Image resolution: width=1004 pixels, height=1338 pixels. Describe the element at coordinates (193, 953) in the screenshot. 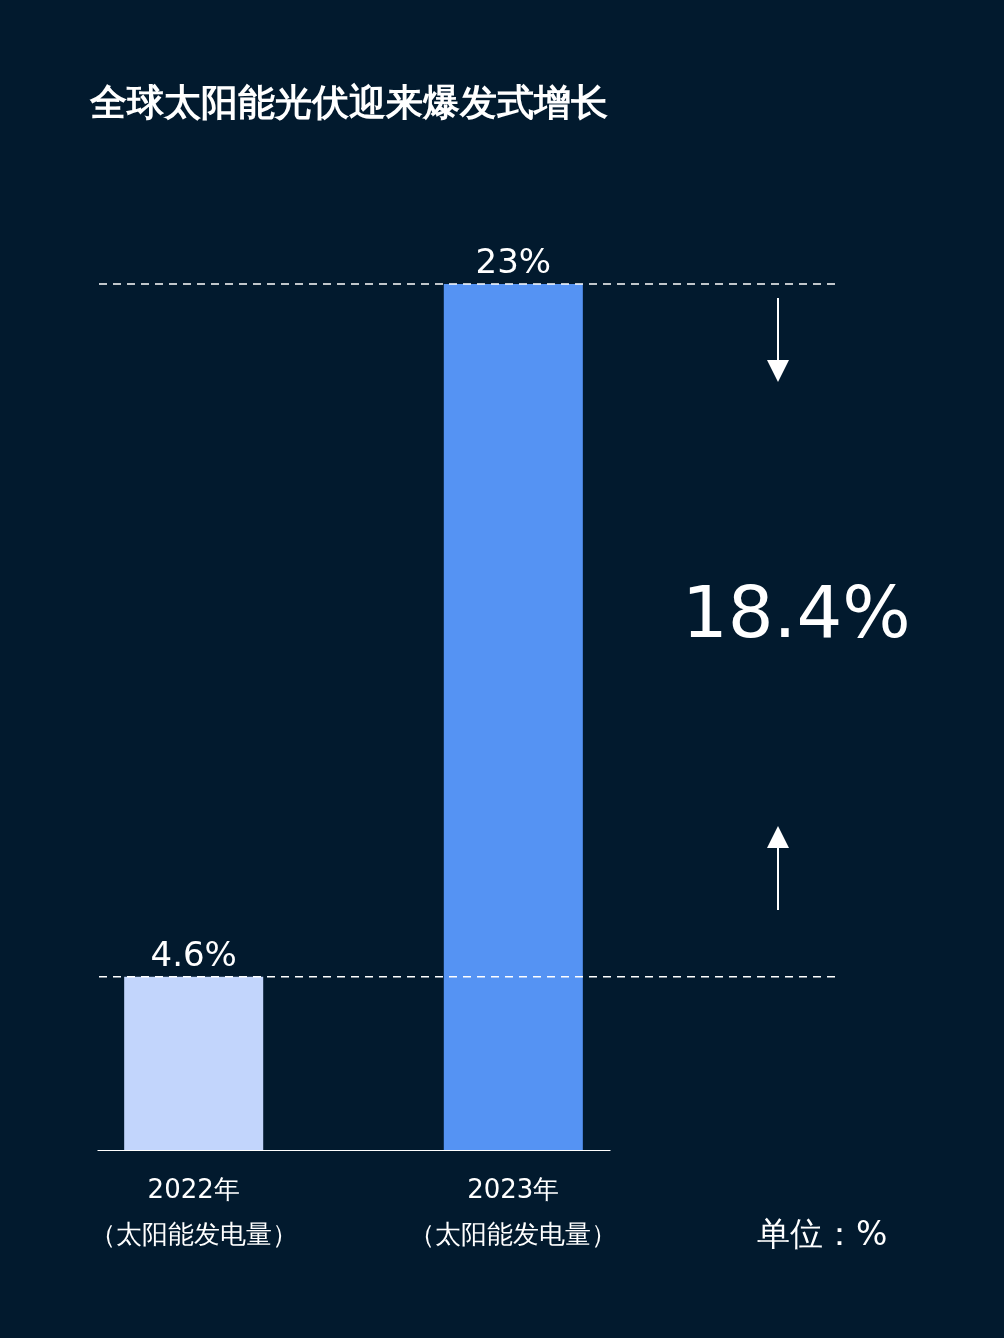

I see `data-label: 4.6%` at that location.